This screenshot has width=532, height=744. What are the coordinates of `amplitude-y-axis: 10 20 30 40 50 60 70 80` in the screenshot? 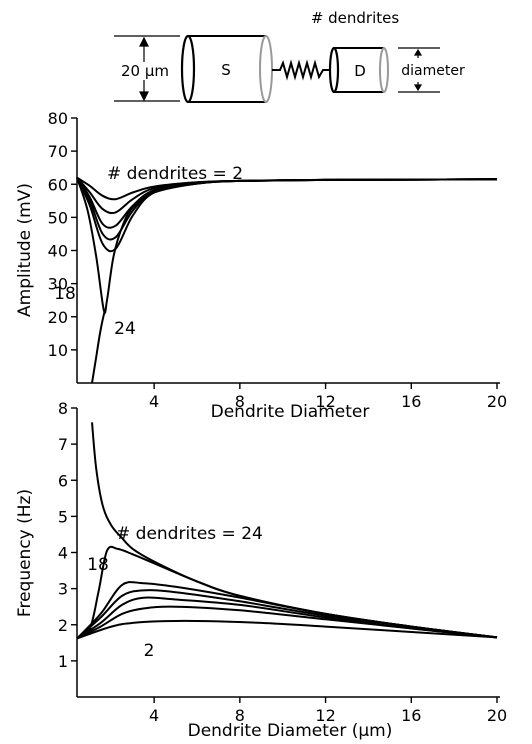 It's located at (63, 246).